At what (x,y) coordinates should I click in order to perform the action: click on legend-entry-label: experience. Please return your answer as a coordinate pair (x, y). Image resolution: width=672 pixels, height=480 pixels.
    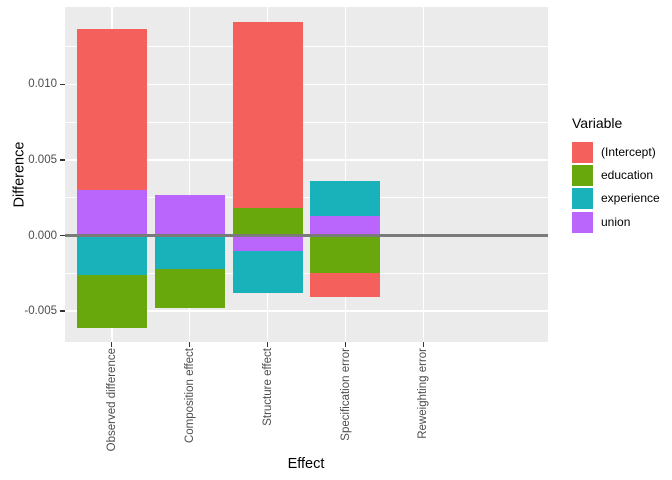
    Looking at the image, I should click on (630, 198).